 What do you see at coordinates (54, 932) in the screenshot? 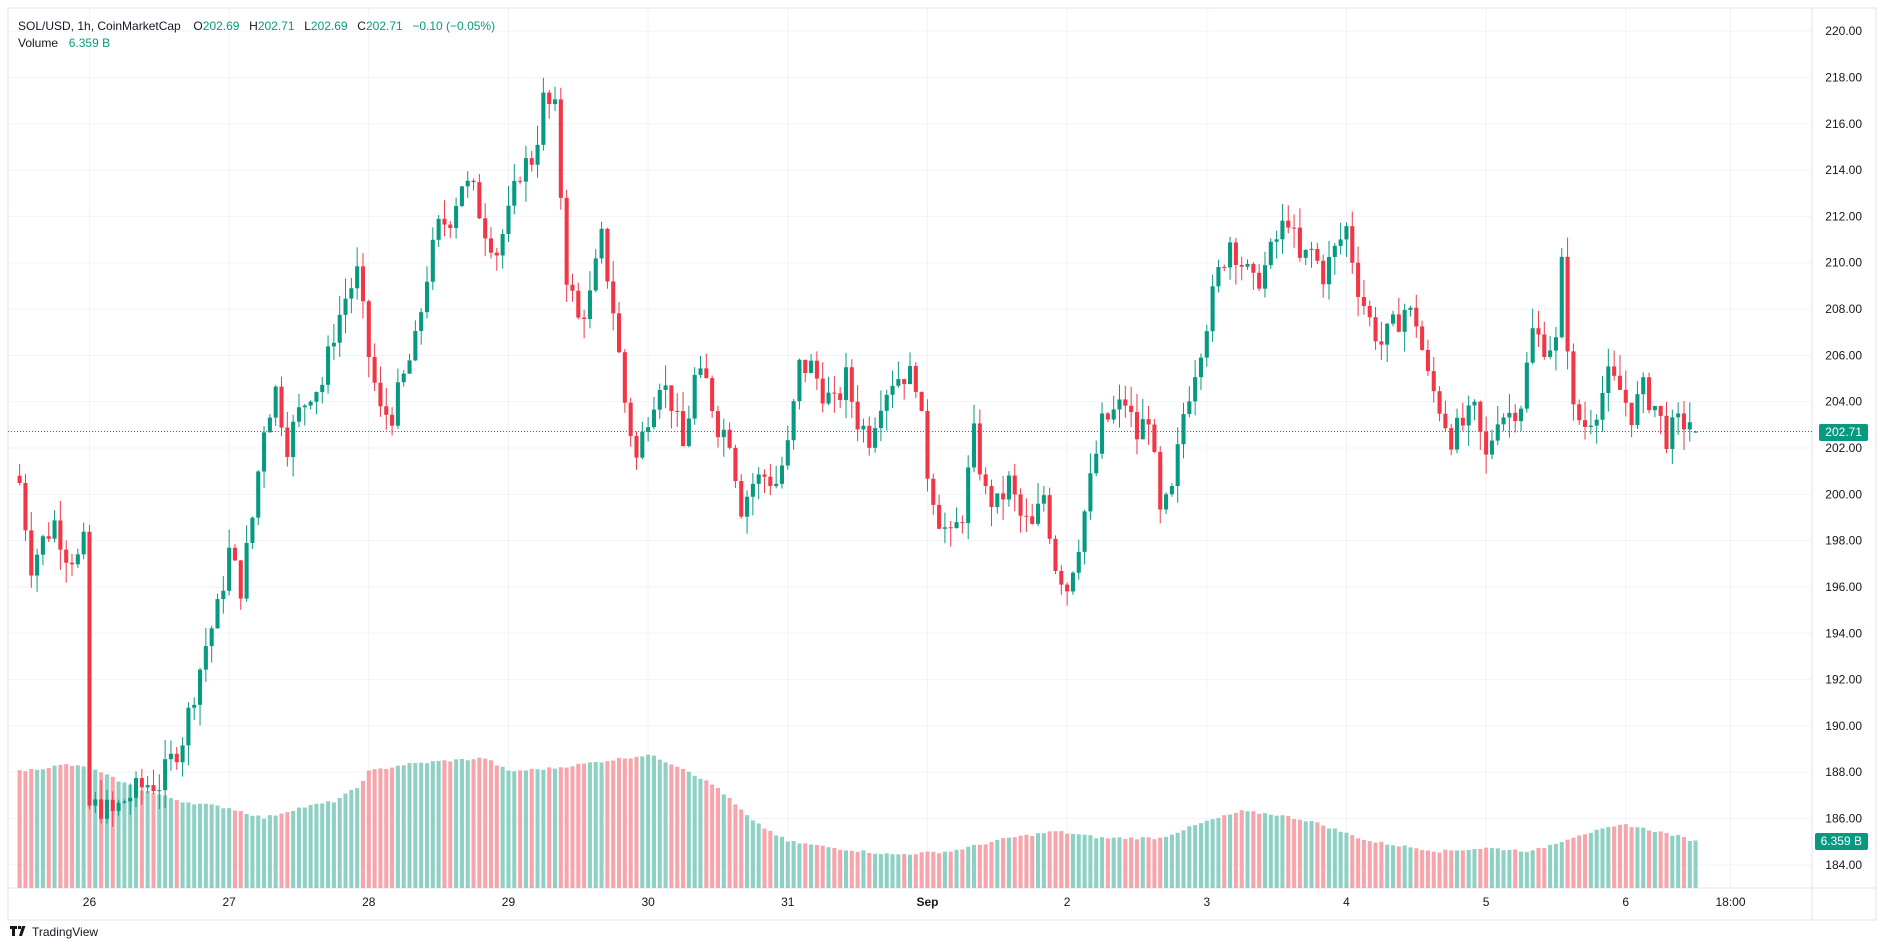
I see `tradingview-branding: TradingView` at bounding box center [54, 932].